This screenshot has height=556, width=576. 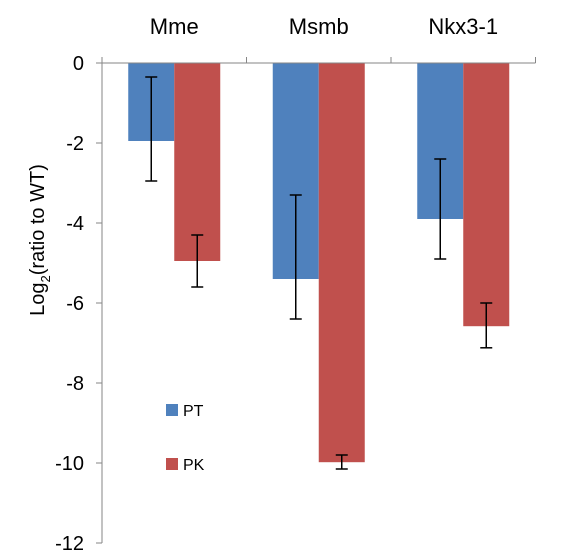 I want to click on category-label: Msmb, so click(x=319, y=26).